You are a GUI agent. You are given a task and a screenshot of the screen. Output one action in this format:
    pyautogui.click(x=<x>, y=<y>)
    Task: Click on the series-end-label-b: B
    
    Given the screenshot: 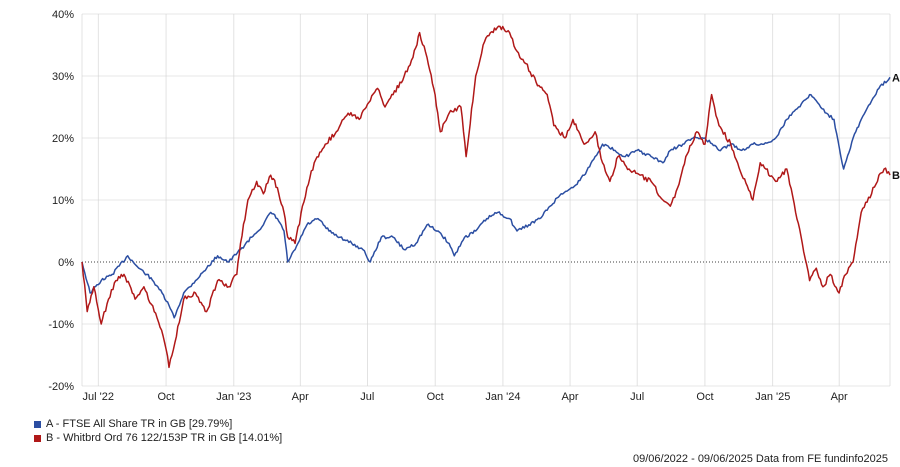 What is the action you would take?
    pyautogui.click(x=896, y=176)
    